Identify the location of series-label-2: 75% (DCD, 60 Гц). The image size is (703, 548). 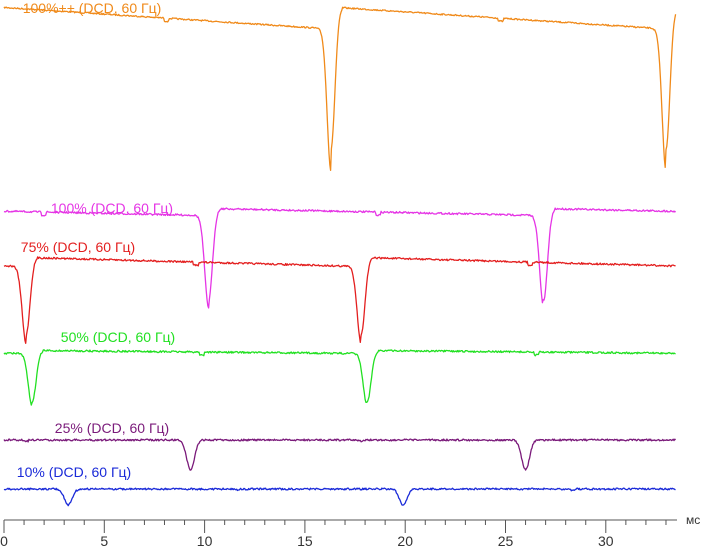
(78, 247).